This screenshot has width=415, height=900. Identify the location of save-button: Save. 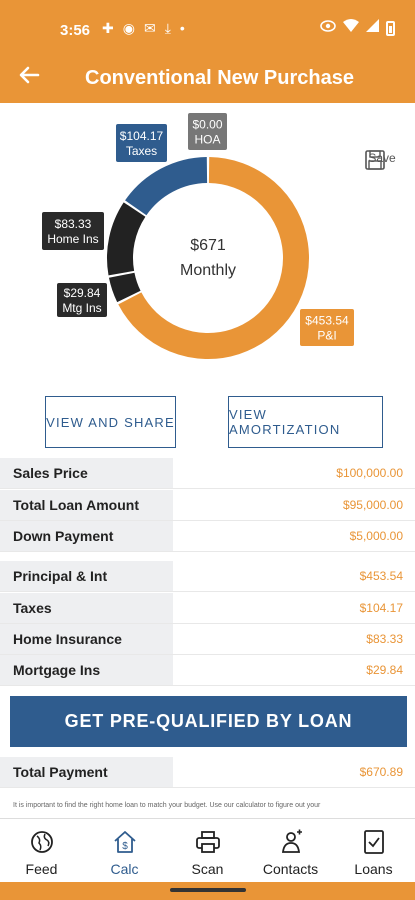
(382, 159).